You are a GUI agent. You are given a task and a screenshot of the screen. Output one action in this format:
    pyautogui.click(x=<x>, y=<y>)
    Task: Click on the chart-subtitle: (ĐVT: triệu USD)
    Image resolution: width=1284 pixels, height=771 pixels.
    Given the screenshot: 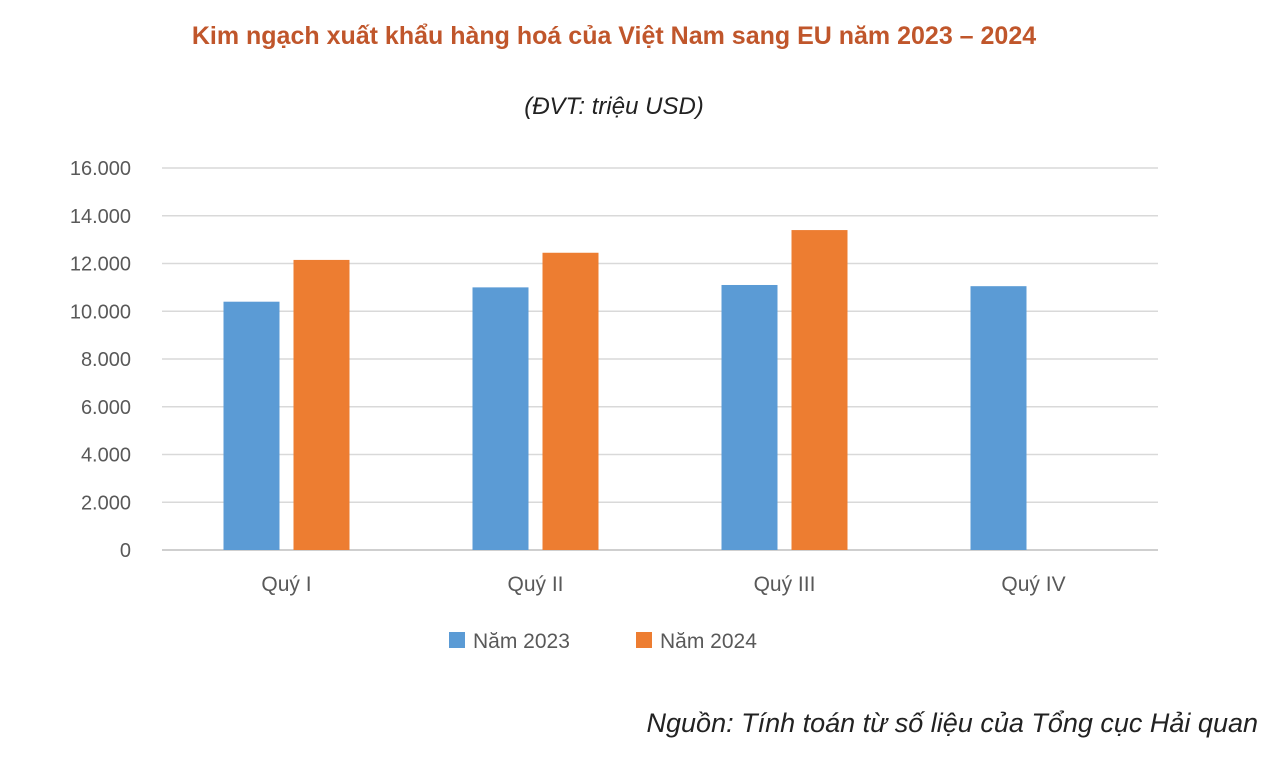 What is the action you would take?
    pyautogui.click(x=614, y=106)
    